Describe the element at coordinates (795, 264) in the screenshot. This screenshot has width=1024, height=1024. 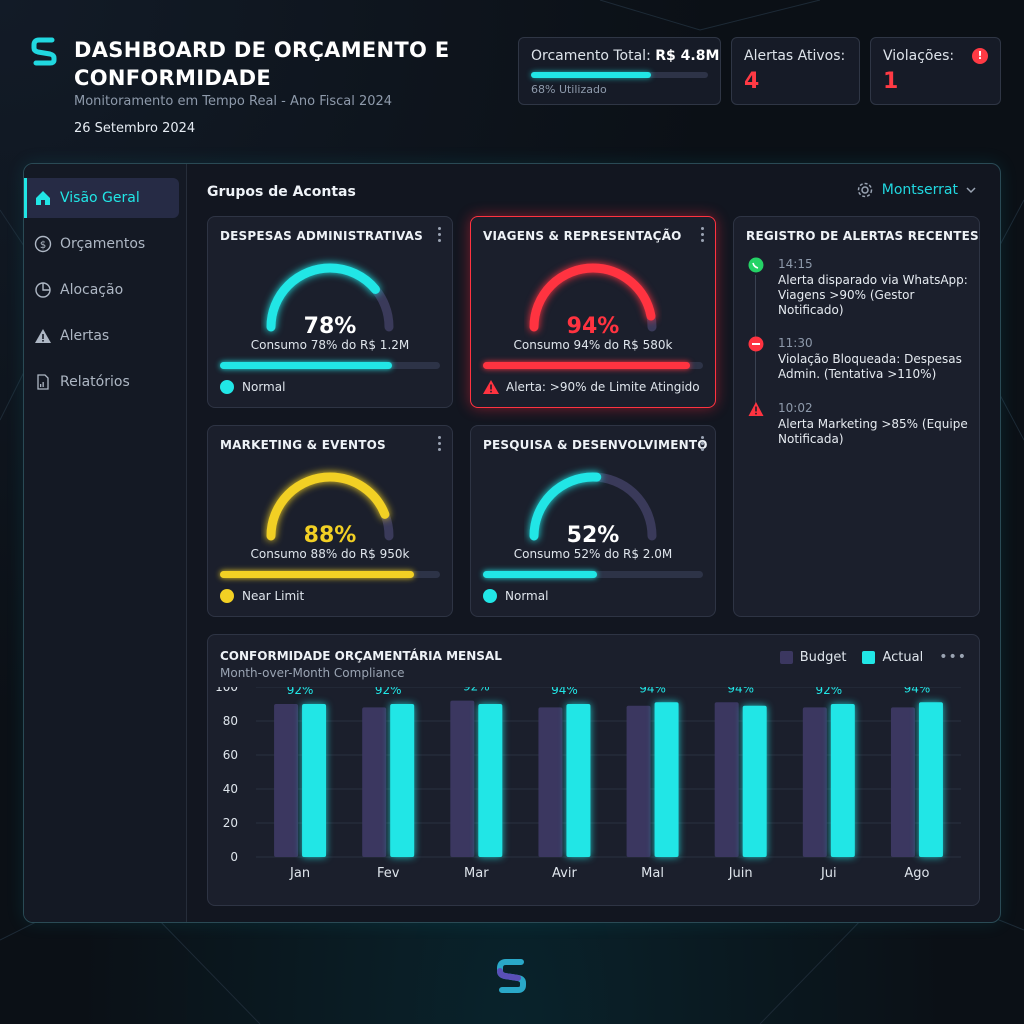
I see `alert-time: 14:15` at that location.